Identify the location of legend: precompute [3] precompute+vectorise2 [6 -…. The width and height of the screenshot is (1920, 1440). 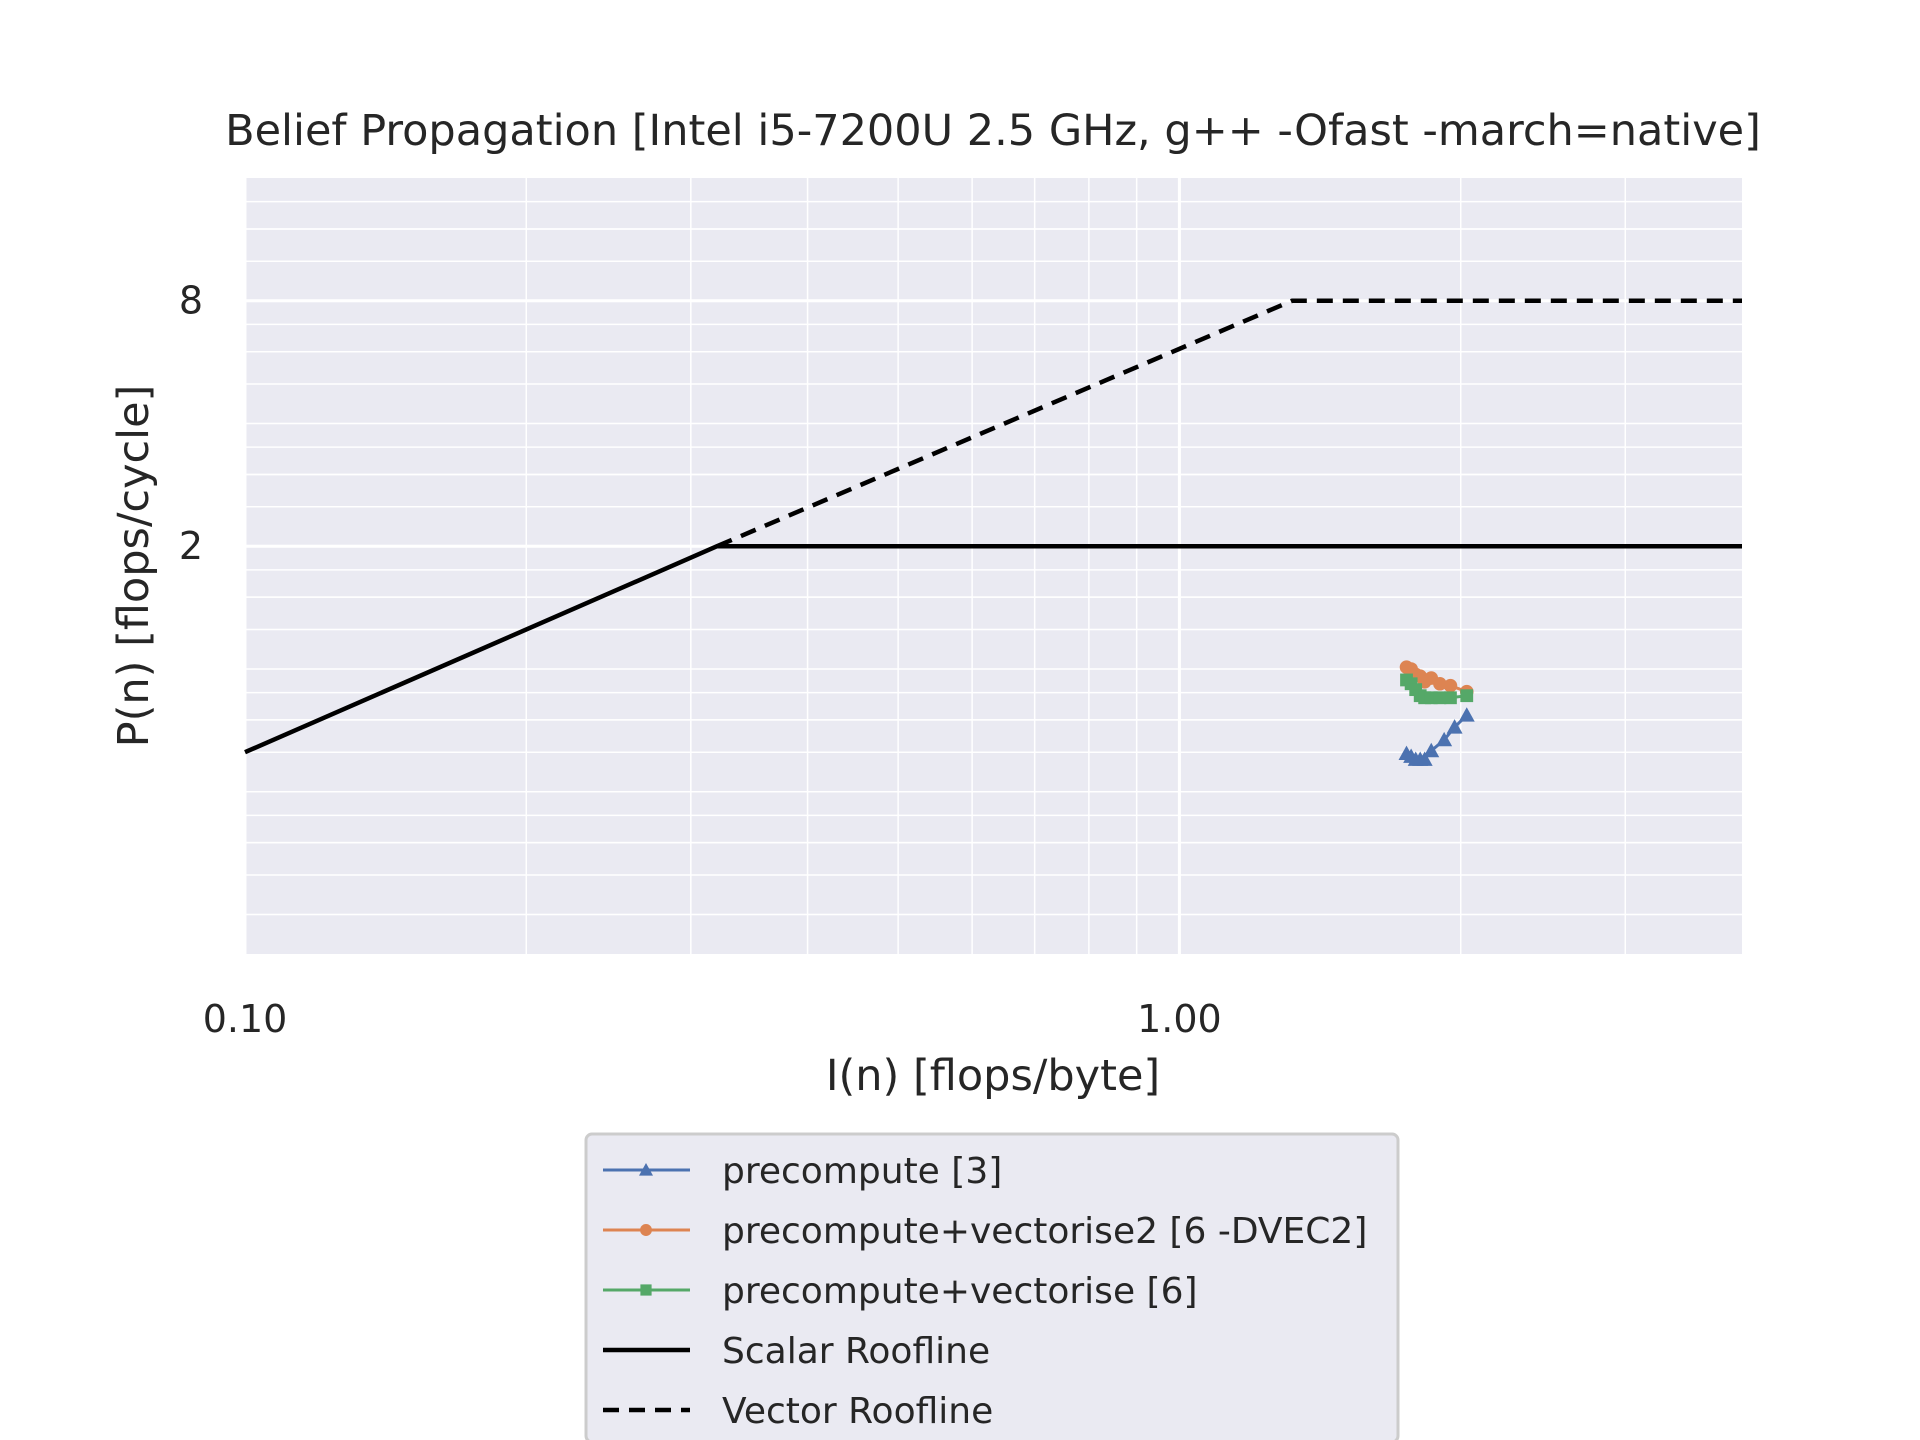
(992, 1286).